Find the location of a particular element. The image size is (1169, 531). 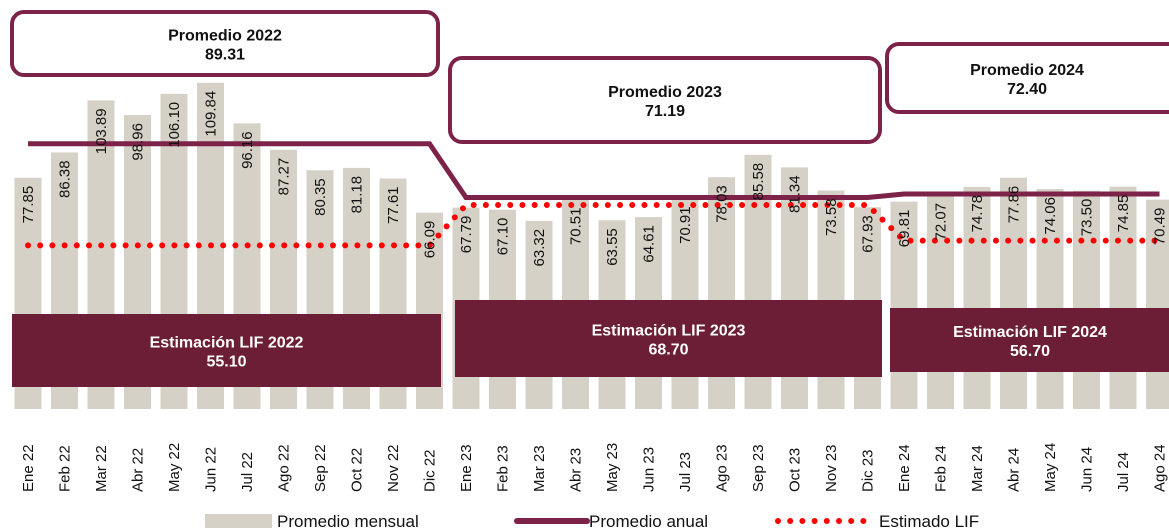

value-label: 77.86 is located at coordinates (1014, 205).